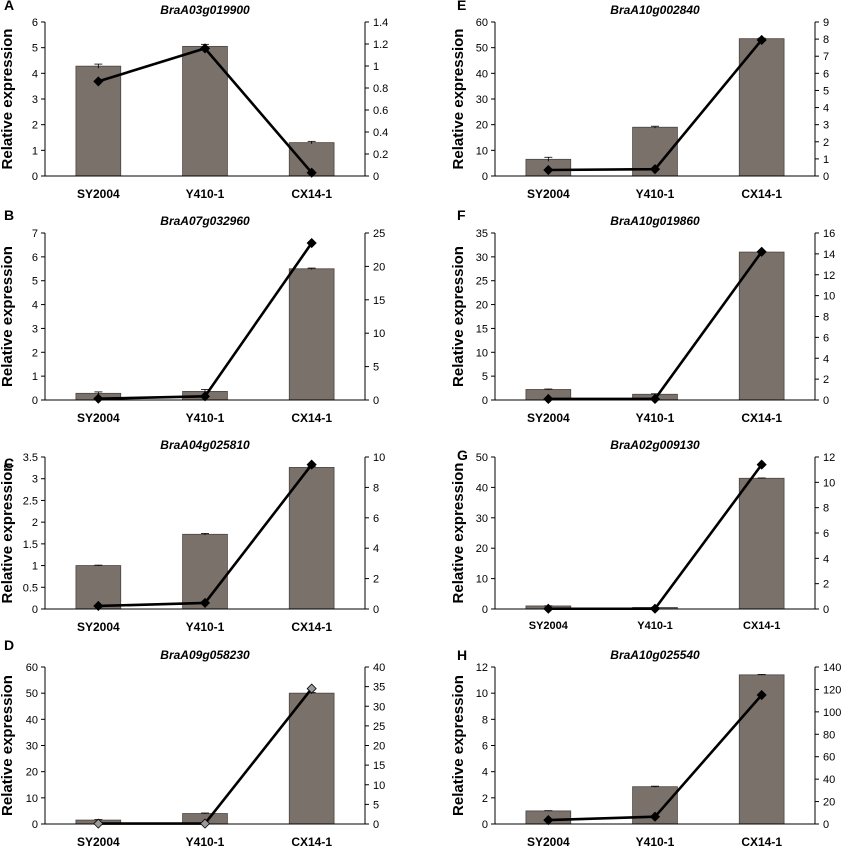 The width and height of the screenshot is (850, 849). What do you see at coordinates (32, 747) in the screenshot?
I see `y-tick-label: 30` at bounding box center [32, 747].